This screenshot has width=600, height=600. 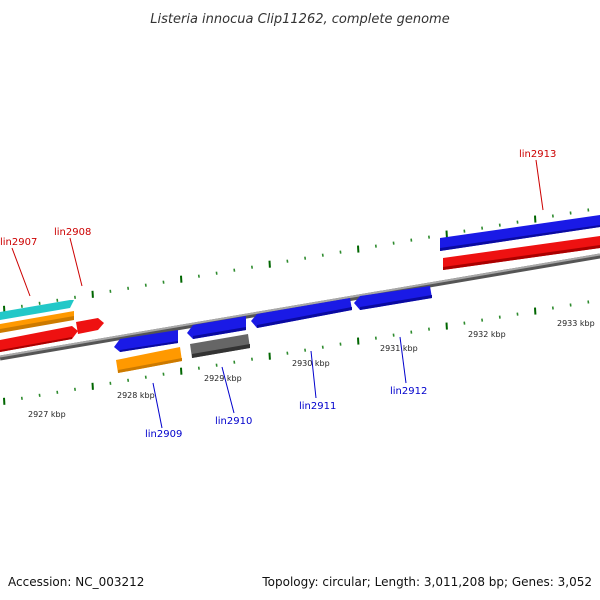 I want to click on gene-label-lin2910: lin2910, so click(x=233, y=421).